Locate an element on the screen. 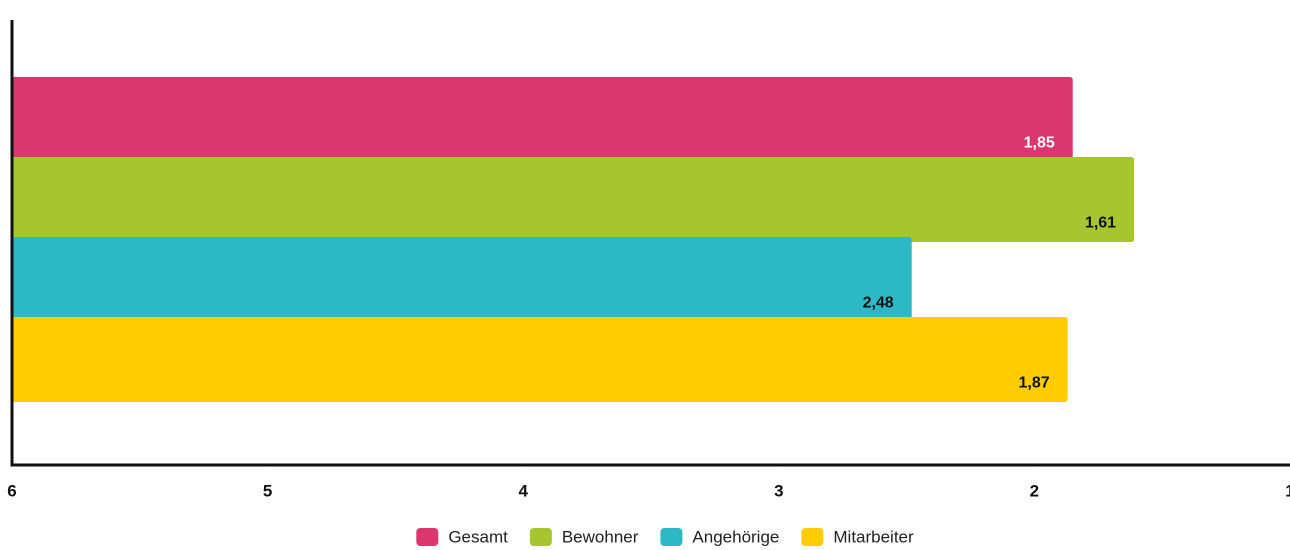 This screenshot has height=550, width=1290. x-tick-label: 2 is located at coordinates (1034, 490).